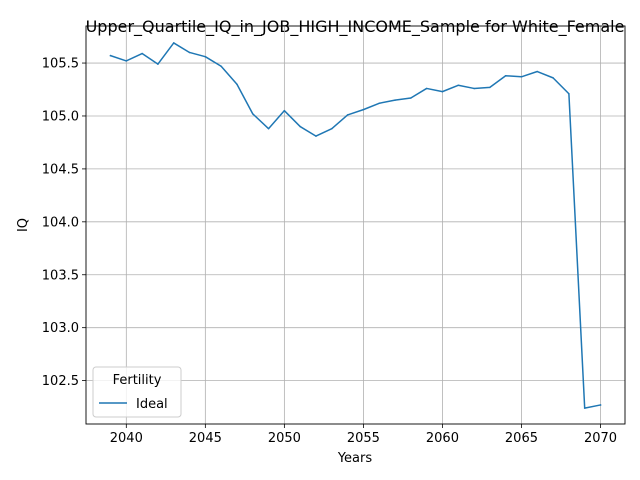 The height and width of the screenshot is (480, 640). What do you see at coordinates (23, 225) in the screenshot?
I see `y-axis-label: IQ` at bounding box center [23, 225].